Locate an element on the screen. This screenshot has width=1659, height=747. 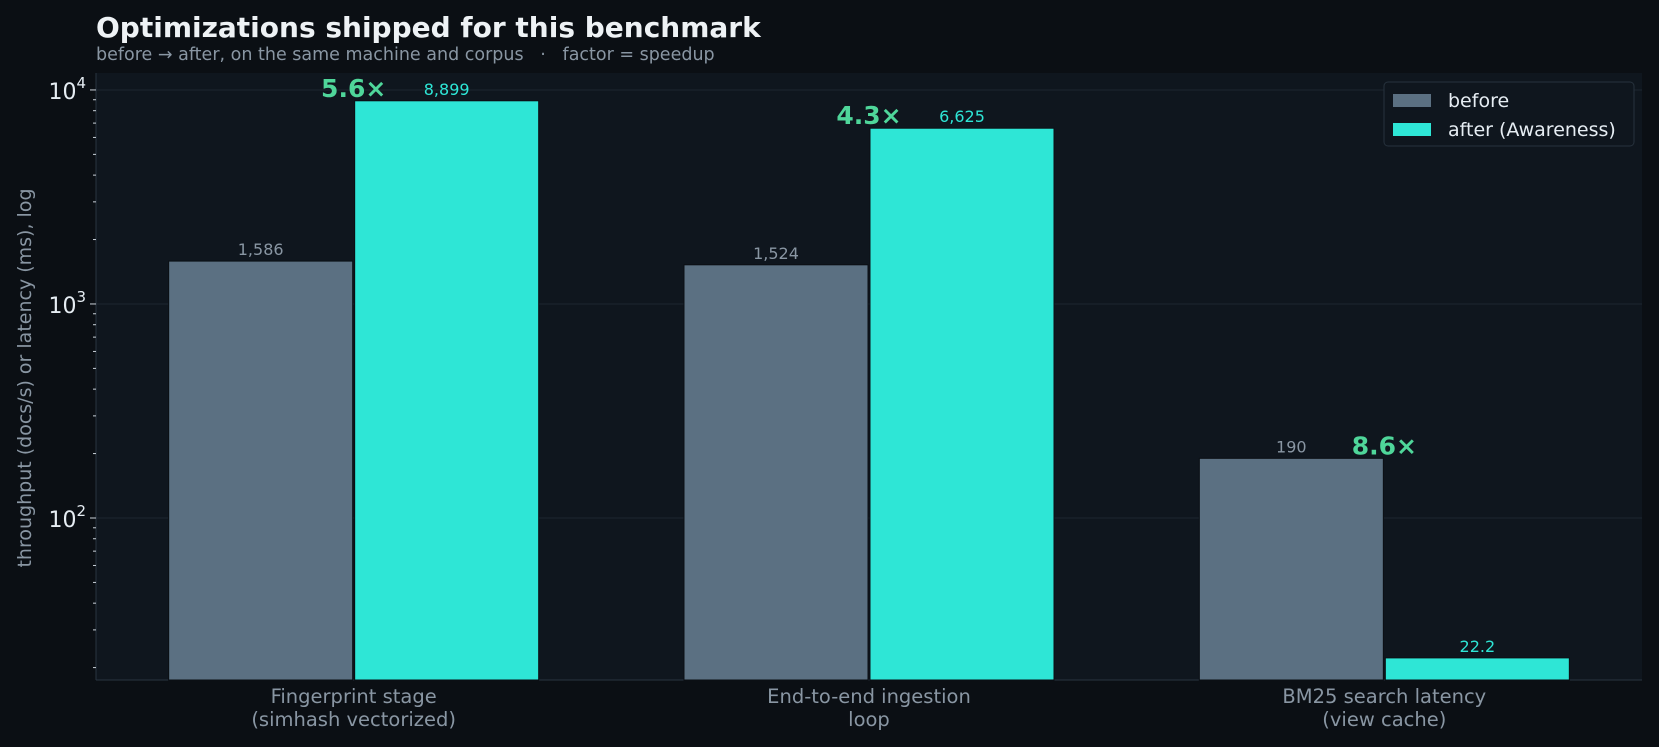
y-tick-label: 10⁴ is located at coordinates (67, 89).